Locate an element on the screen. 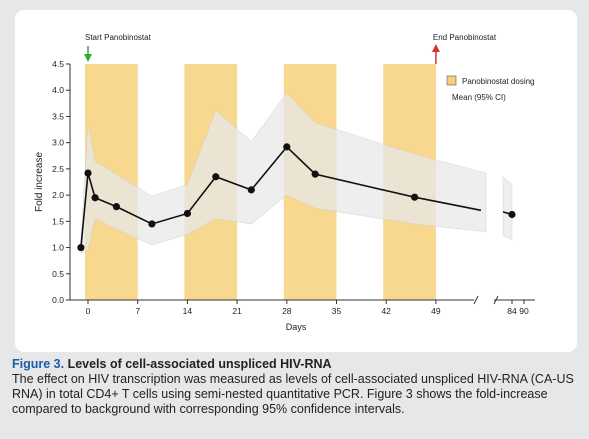  x-tick-label-0: 0 is located at coordinates (88, 311).